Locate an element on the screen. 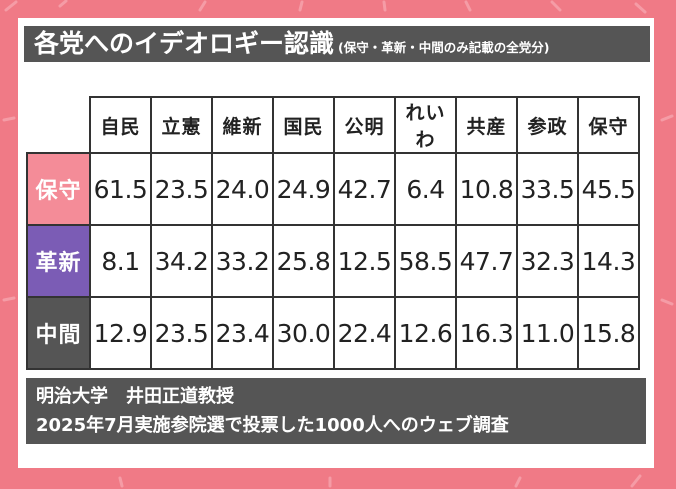  value-cell: 10.8 is located at coordinates (486, 189).